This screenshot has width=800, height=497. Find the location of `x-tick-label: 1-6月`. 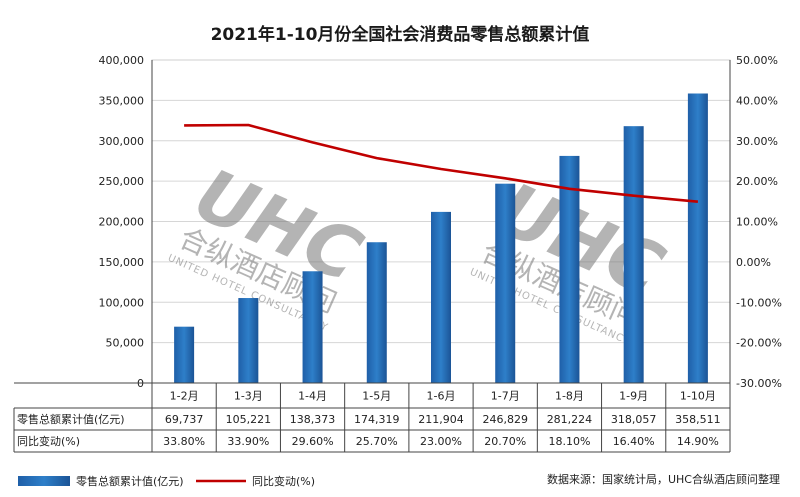

x-tick-label: 1-6月 is located at coordinates (441, 396).